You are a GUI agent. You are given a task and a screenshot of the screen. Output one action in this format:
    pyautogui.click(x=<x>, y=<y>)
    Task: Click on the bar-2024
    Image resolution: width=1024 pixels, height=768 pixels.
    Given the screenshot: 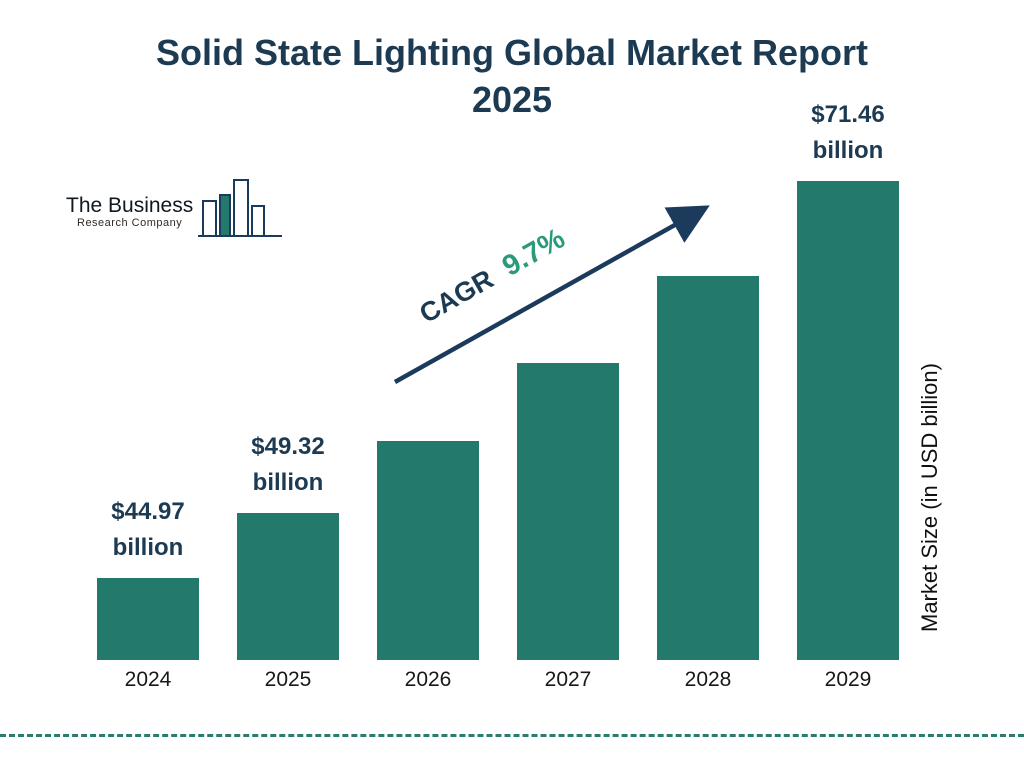 What is the action you would take?
    pyautogui.click(x=148, y=619)
    